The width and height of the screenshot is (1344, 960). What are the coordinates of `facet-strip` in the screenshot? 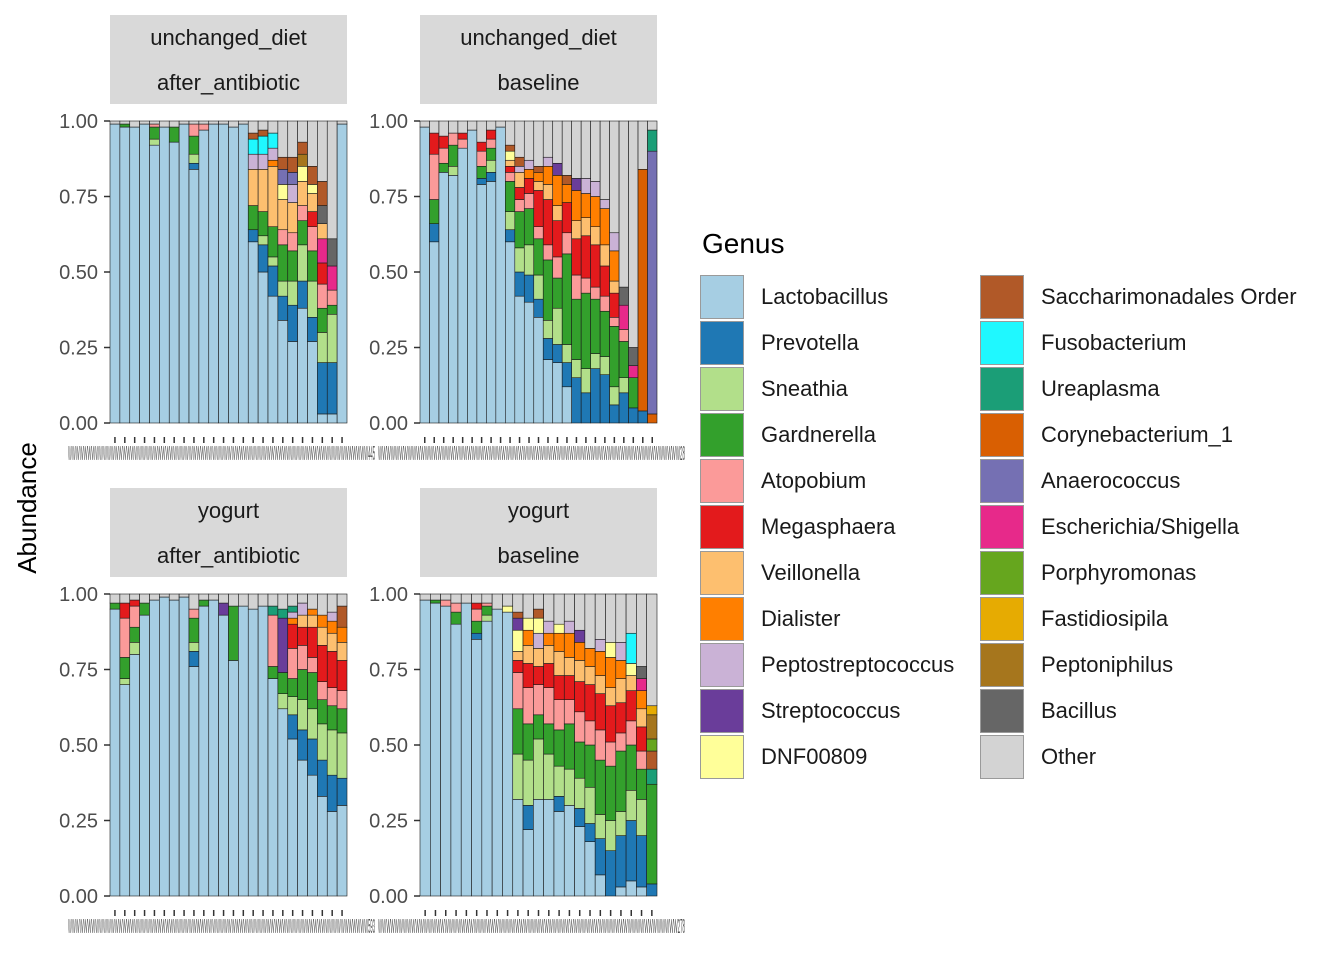 It's located at (228, 59).